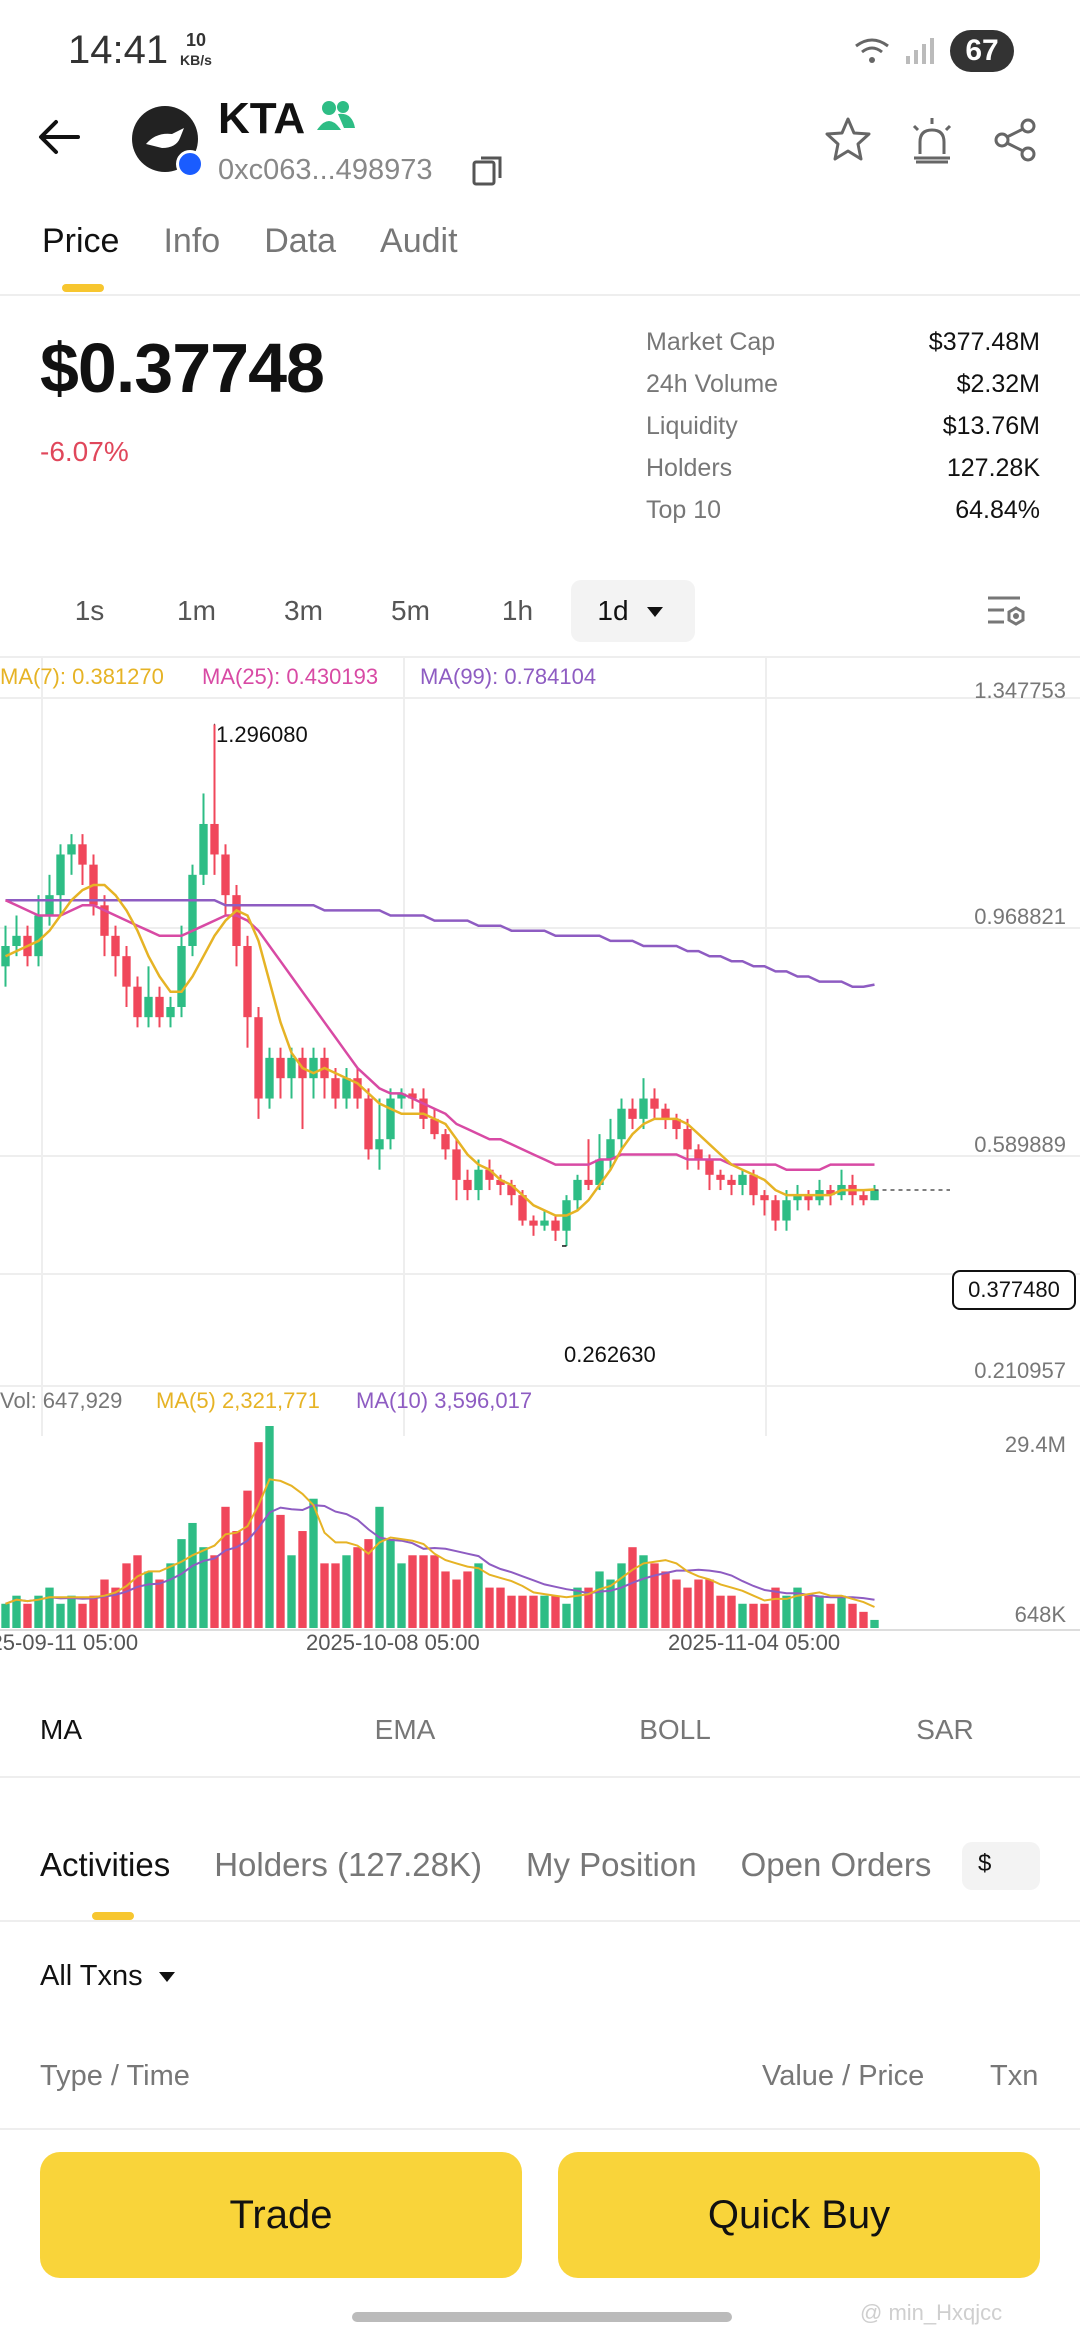 The image size is (1080, 2340). I want to click on interval-1d: 1d, so click(633, 611).